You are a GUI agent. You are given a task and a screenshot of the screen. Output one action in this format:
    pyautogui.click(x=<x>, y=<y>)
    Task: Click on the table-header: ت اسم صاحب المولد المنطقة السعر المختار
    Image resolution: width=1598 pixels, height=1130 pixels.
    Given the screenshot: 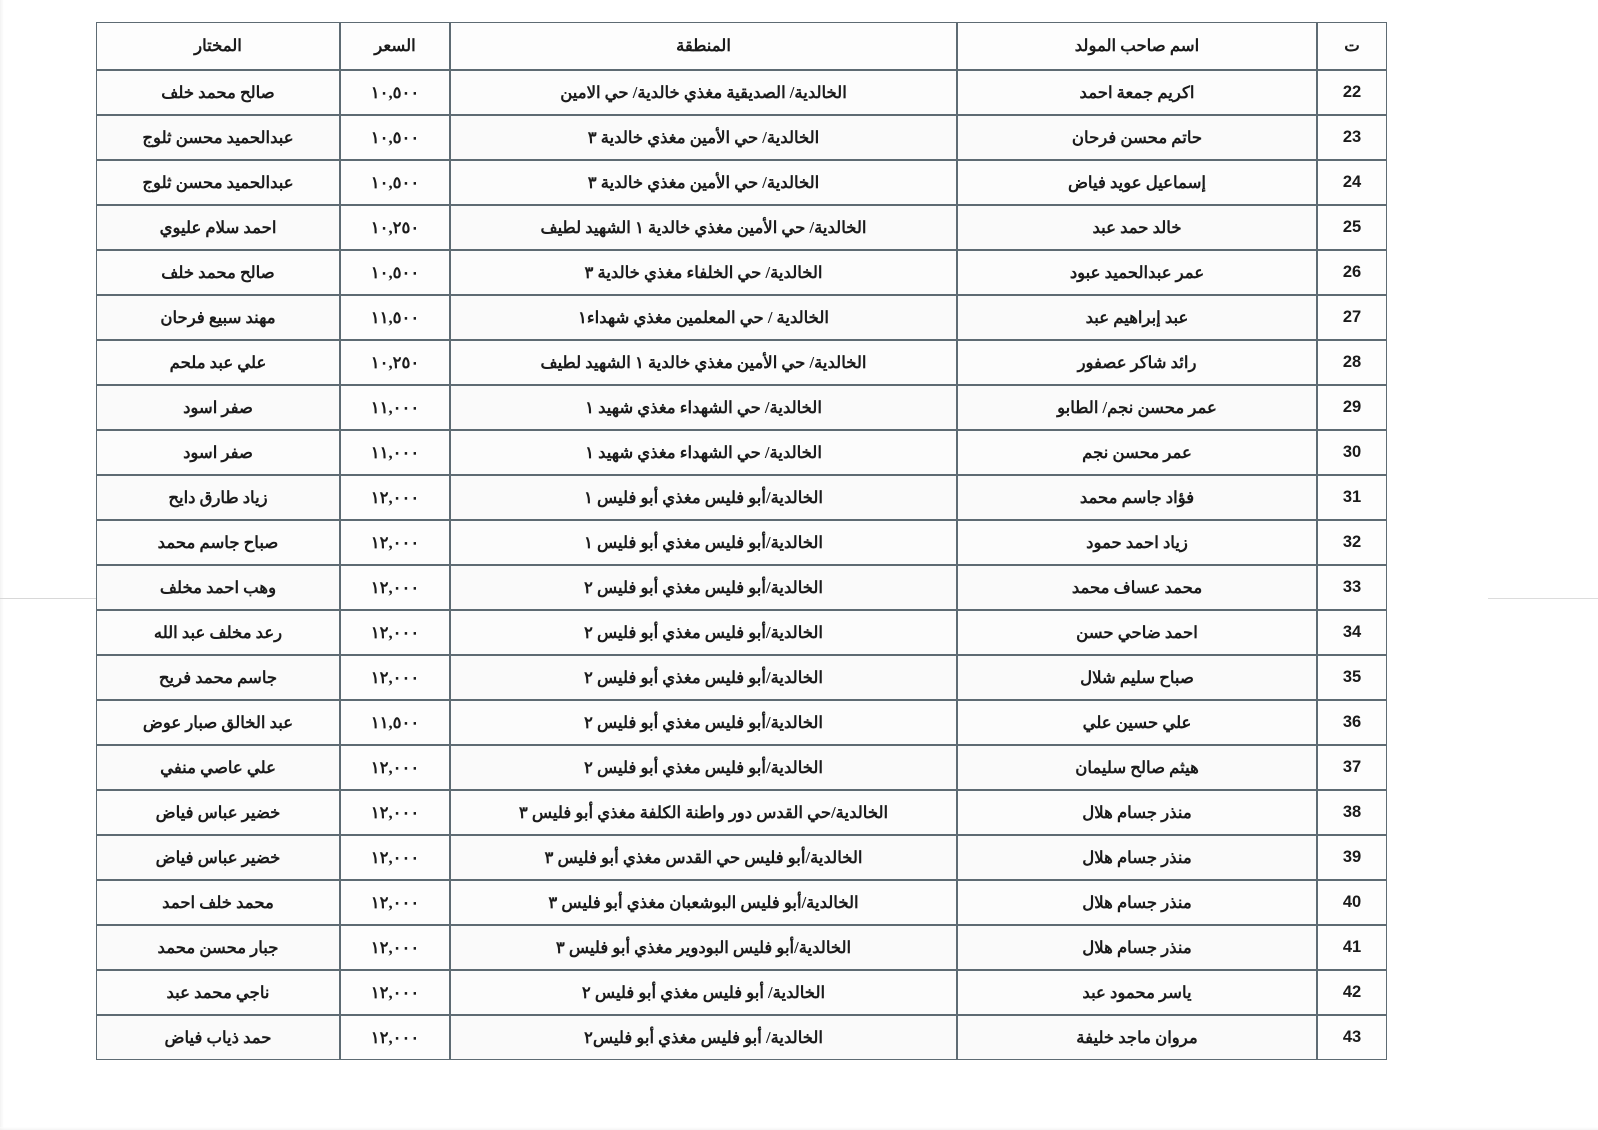 What is the action you would take?
    pyautogui.click(x=741, y=46)
    